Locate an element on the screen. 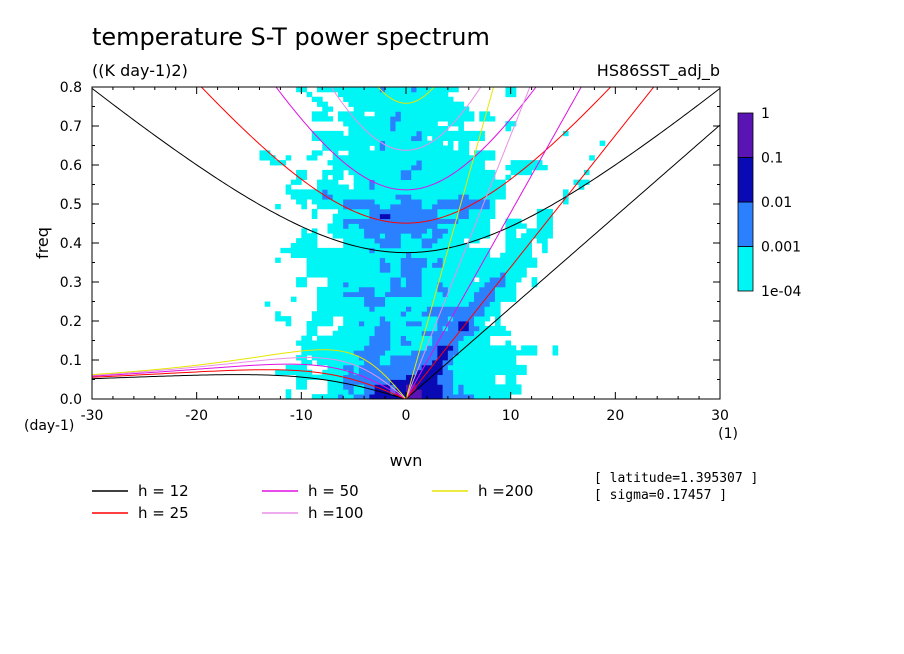  dispersion-curve-h25-kelvin is located at coordinates (530, 243).